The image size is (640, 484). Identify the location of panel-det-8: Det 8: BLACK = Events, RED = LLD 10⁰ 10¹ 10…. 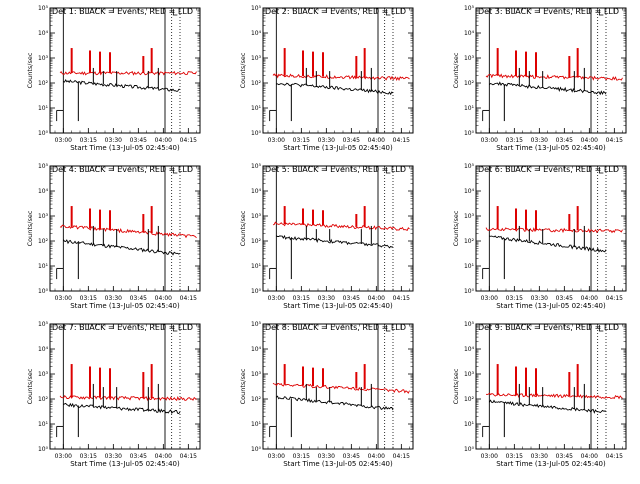
(326, 394).